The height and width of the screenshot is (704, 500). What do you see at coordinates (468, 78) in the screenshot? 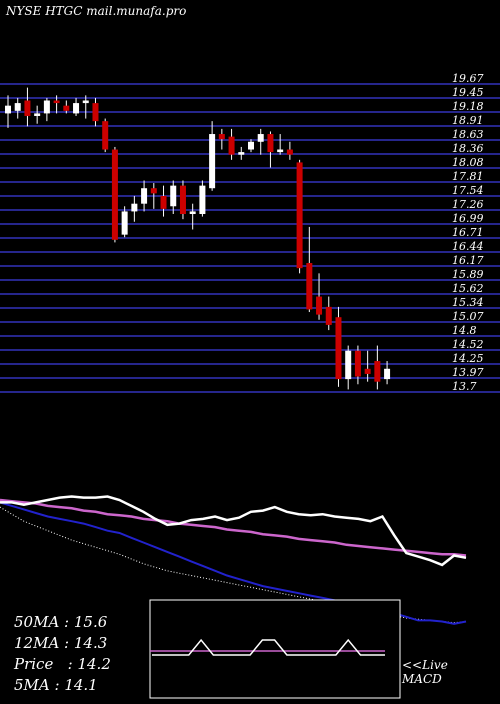
I see `y-tick-label: 19.67` at bounding box center [468, 78].